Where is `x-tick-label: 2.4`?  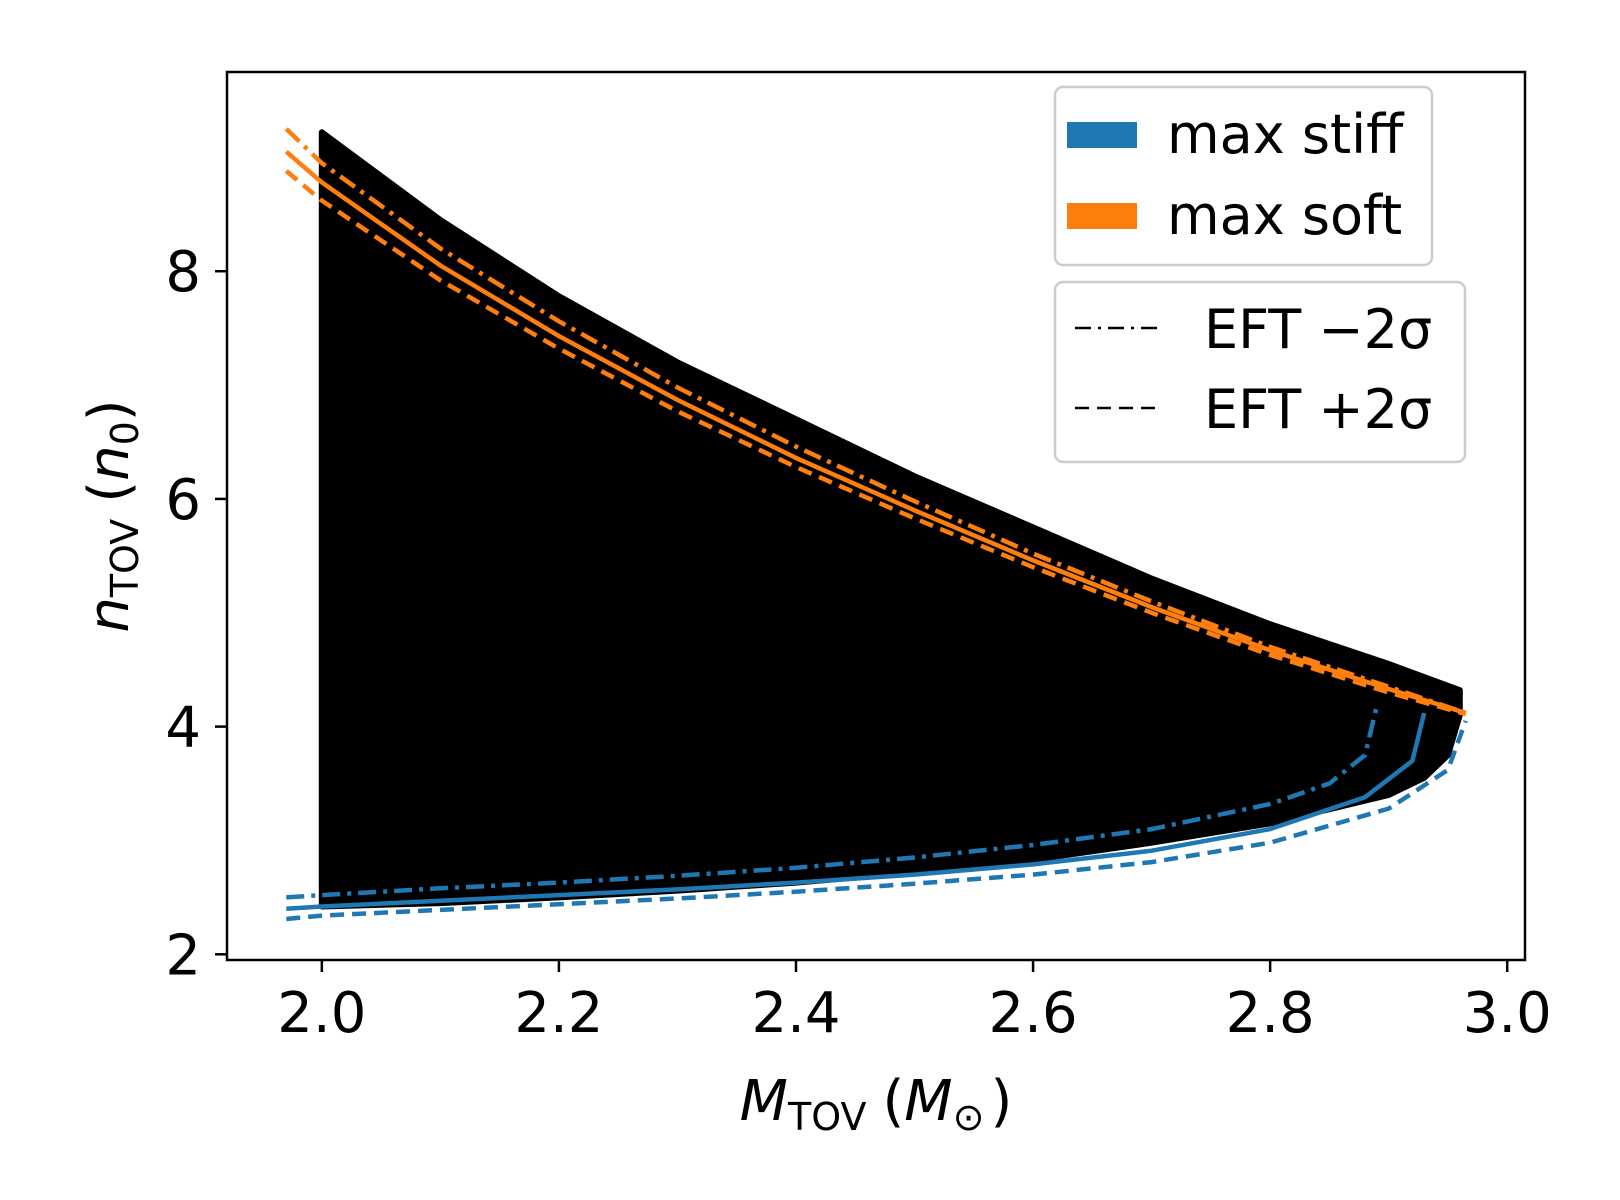
x-tick-label: 2.4 is located at coordinates (795, 1013).